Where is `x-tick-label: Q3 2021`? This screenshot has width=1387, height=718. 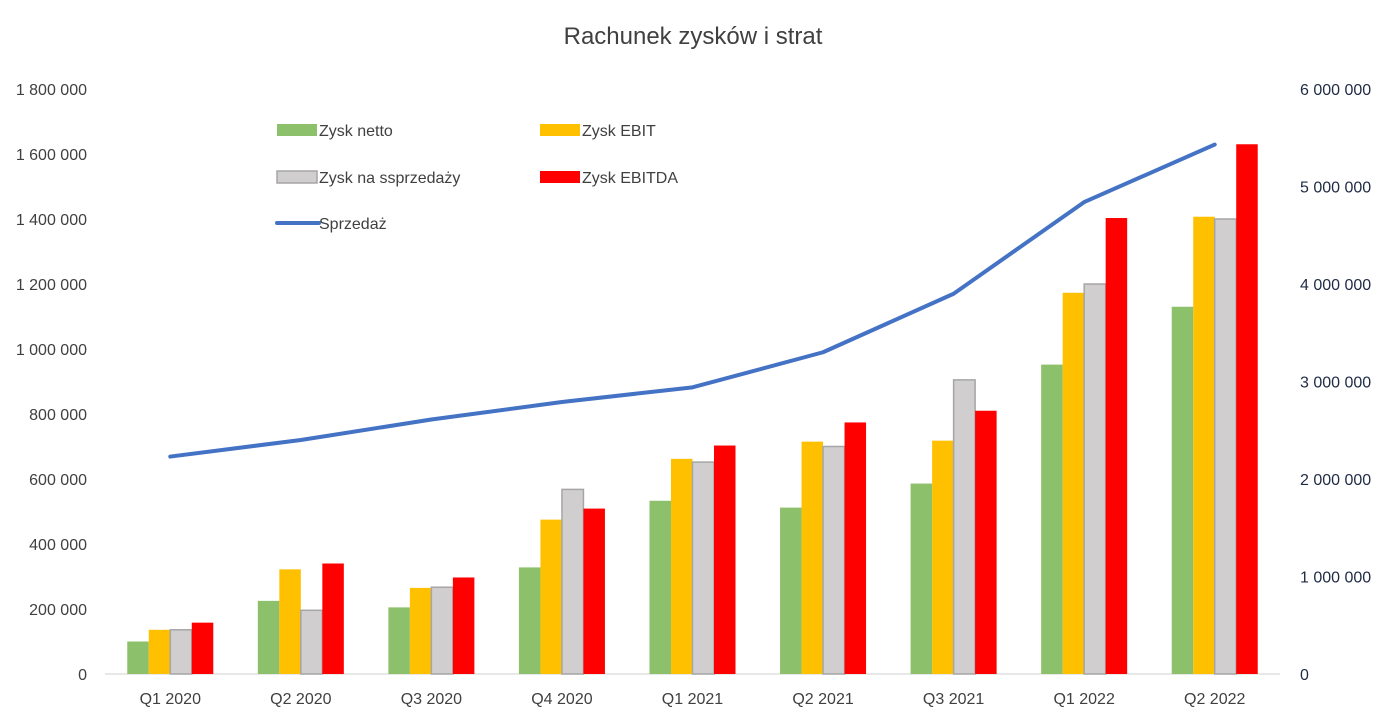 x-tick-label: Q3 2021 is located at coordinates (953, 699).